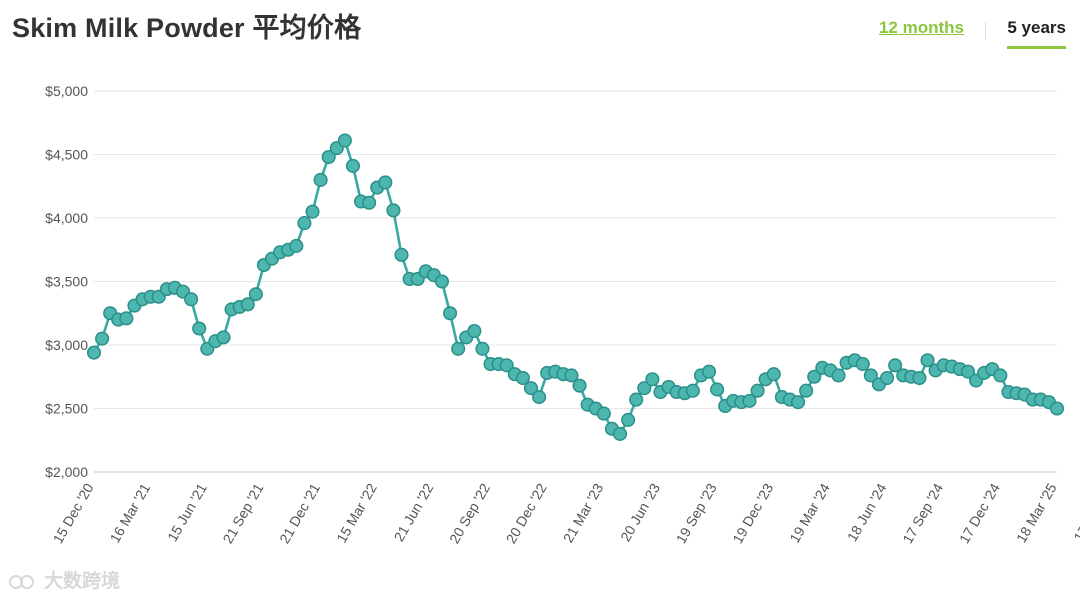 The height and width of the screenshot is (599, 1080). Describe the element at coordinates (985, 31) in the screenshot. I see `tab-divider` at that location.